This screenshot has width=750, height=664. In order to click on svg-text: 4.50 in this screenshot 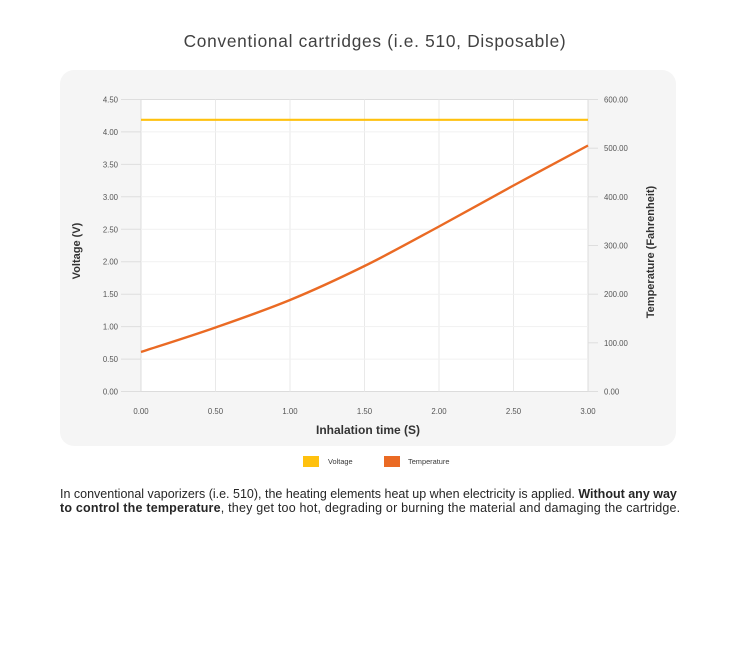, I will do `click(111, 100)`.